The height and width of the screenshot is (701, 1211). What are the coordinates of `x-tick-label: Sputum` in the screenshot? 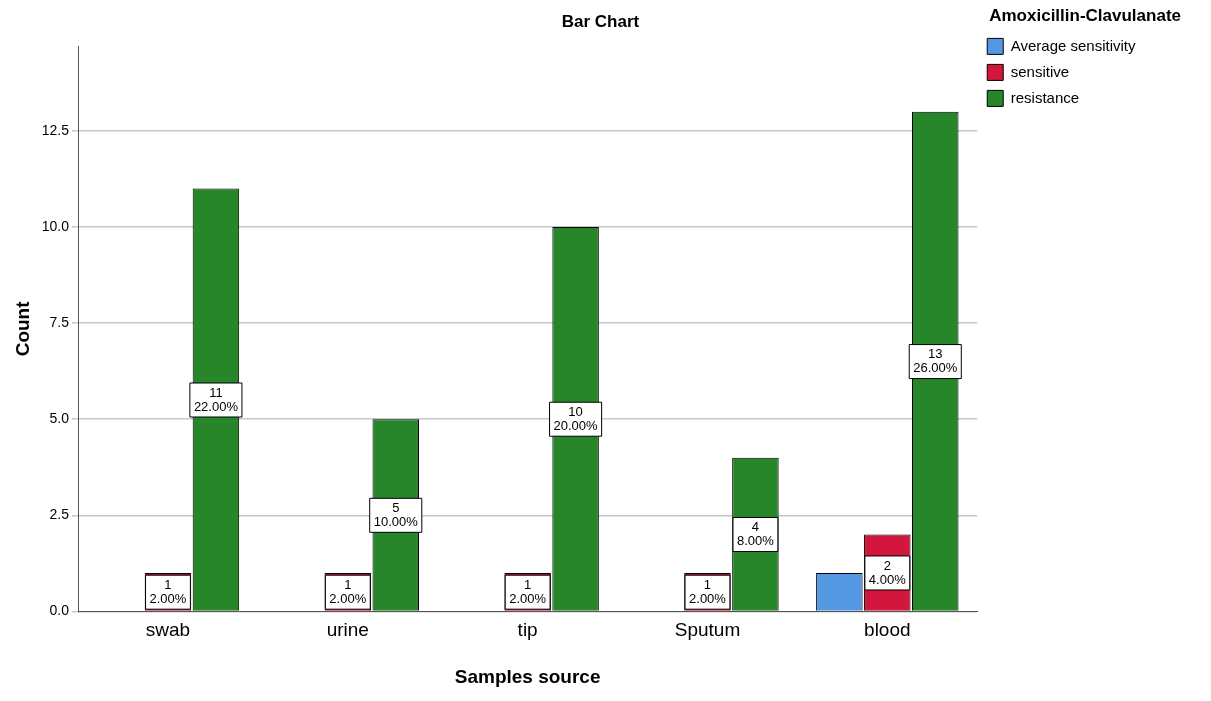 It's located at (707, 630).